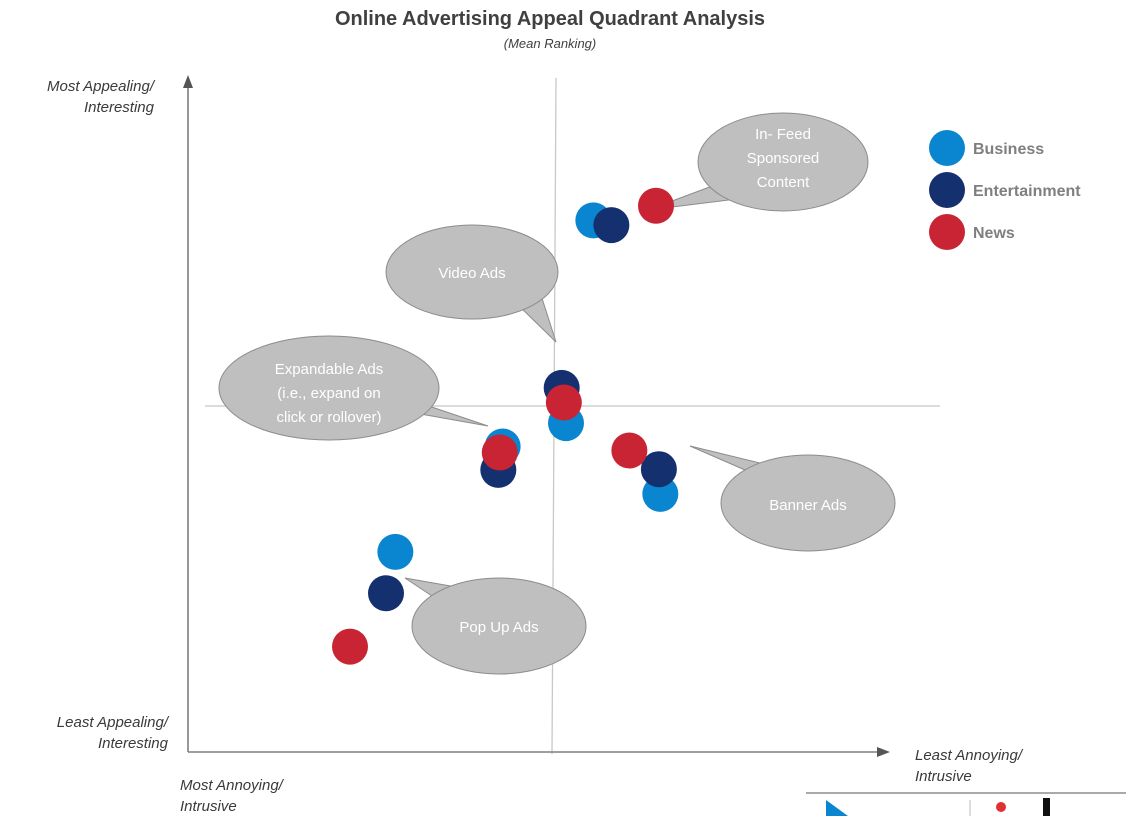 The width and height of the screenshot is (1130, 816). What do you see at coordinates (232, 796) in the screenshot?
I see `x-axis-left-label: Most Annoying/Intrusive` at bounding box center [232, 796].